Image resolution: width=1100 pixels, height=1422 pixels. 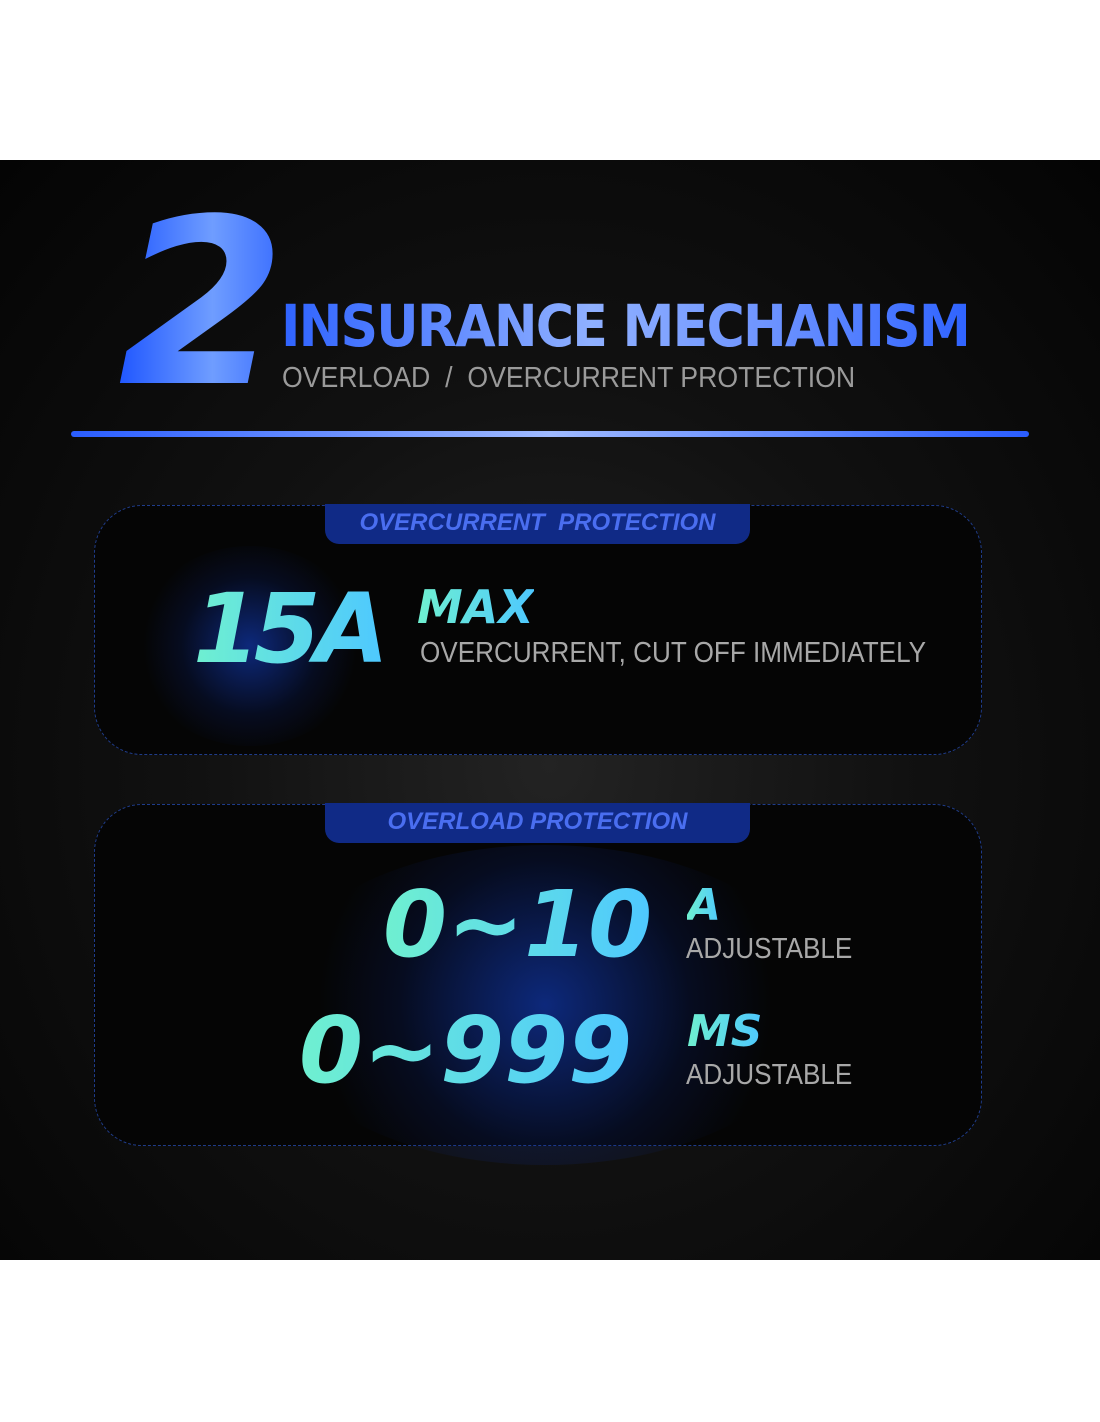 What do you see at coordinates (537, 823) in the screenshot?
I see `overload-tab: OVERLOAD PROTECTION` at bounding box center [537, 823].